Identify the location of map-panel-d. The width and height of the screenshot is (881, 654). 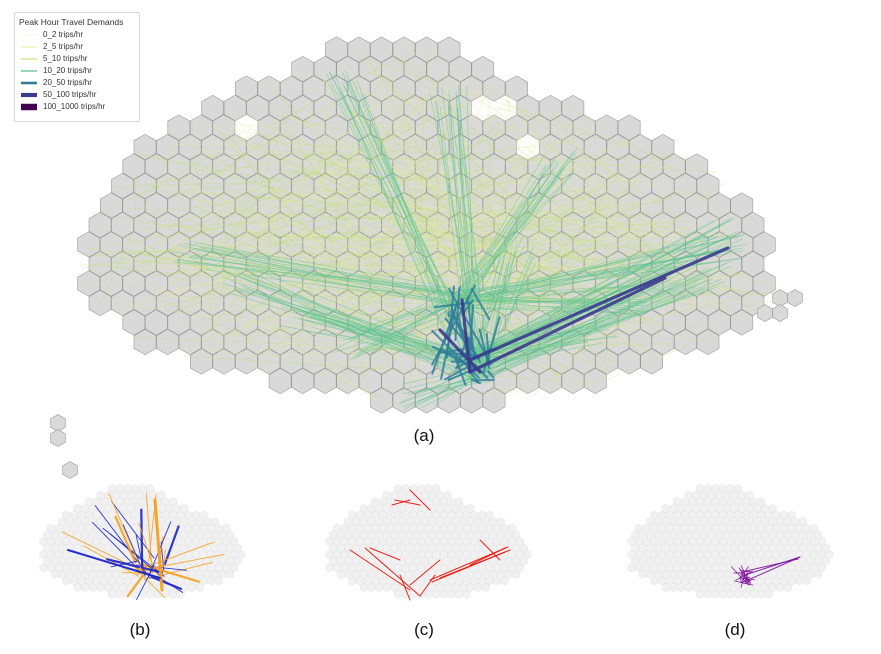
(730, 541).